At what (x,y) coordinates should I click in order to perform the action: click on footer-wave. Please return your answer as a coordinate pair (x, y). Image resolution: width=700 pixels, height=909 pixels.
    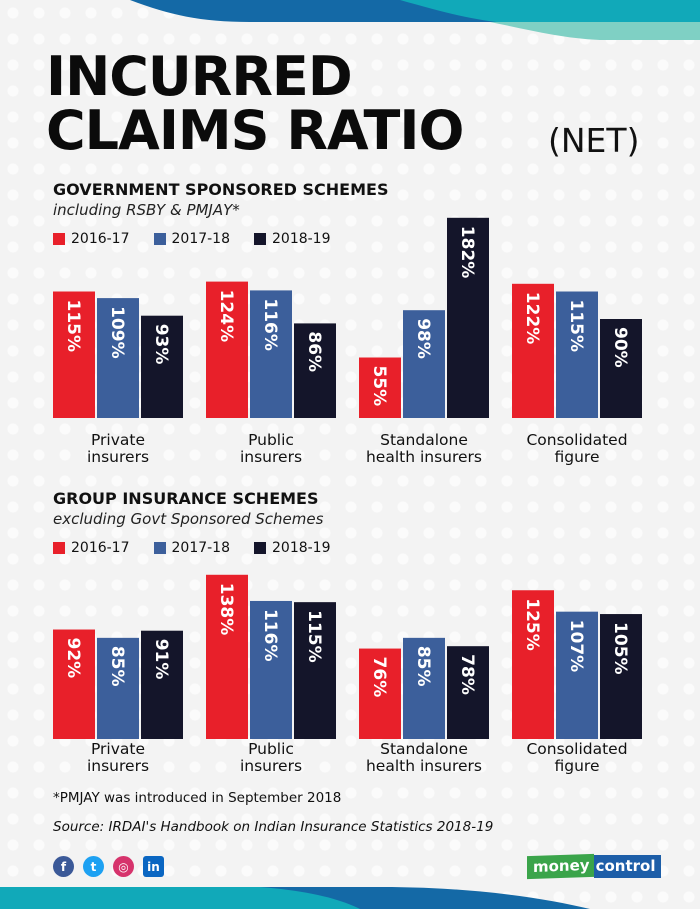
    Looking at the image, I should click on (295, 898).